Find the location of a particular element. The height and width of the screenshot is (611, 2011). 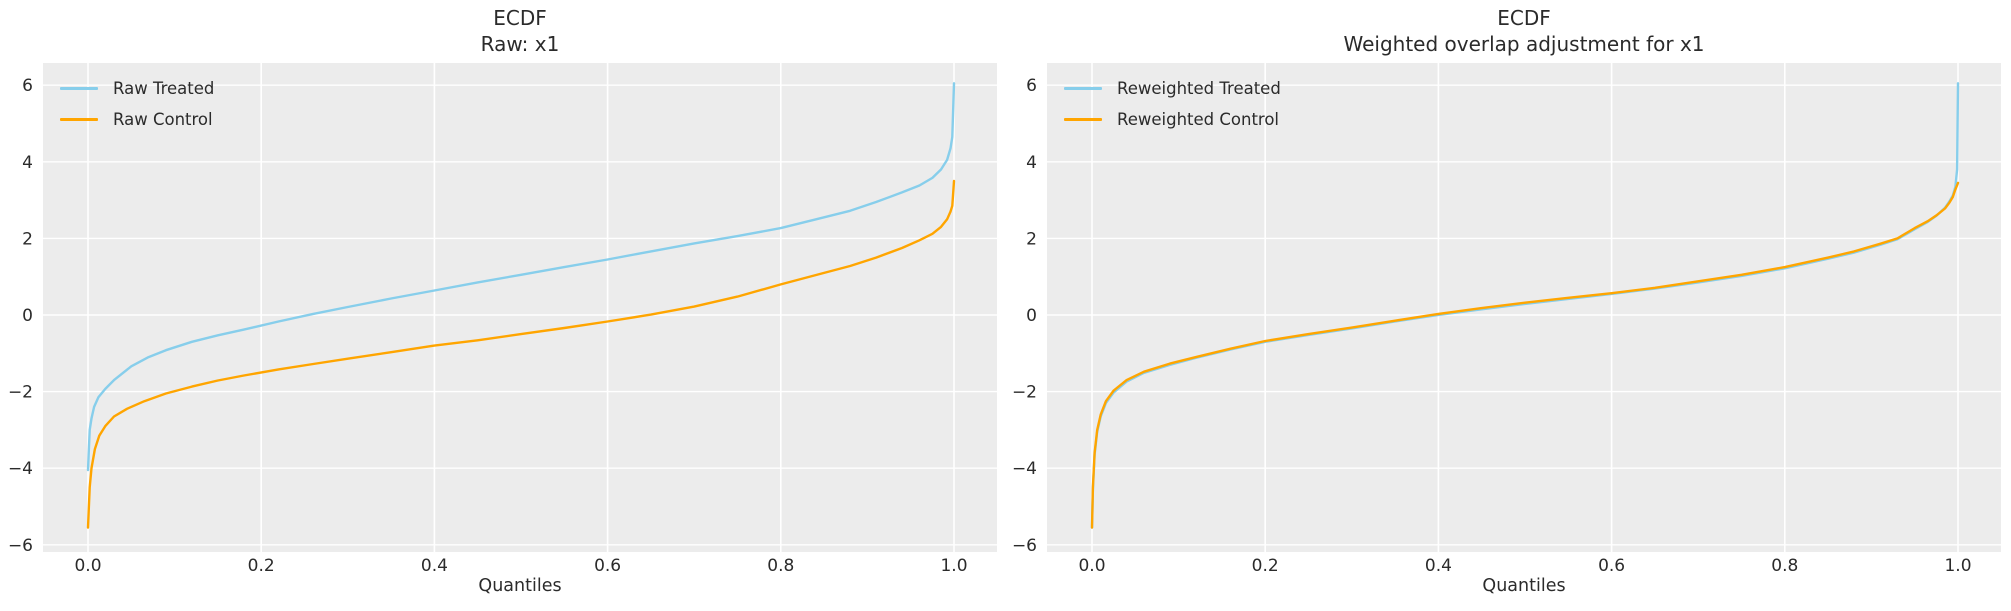

right-legend: Reweighted Treated Reweighted Control is located at coordinates (1172, 104).